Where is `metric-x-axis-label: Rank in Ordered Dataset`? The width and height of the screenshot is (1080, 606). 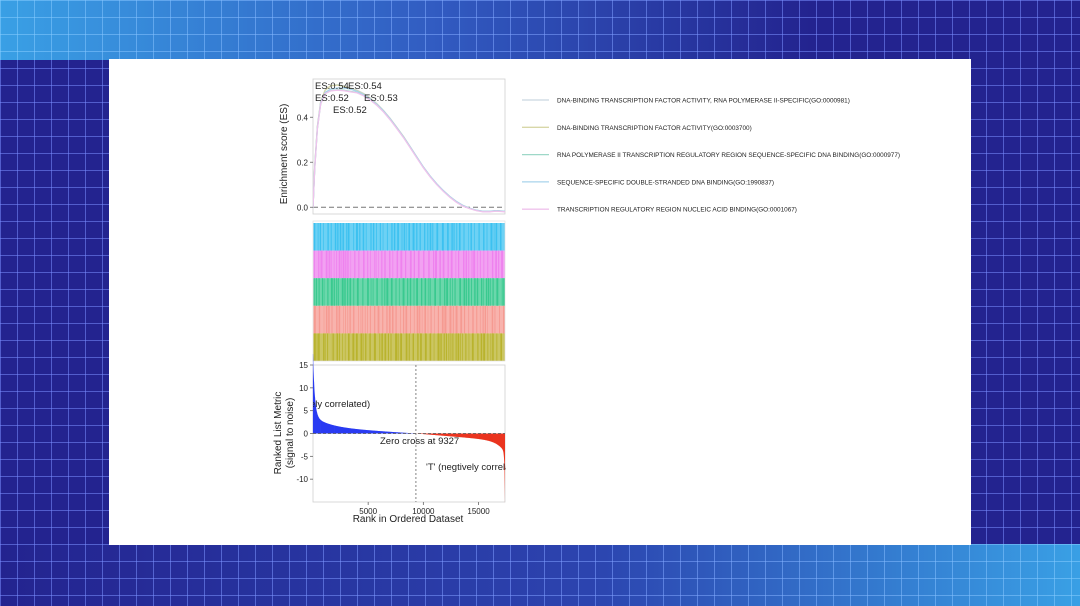
metric-x-axis-label: Rank in Ordered Dataset is located at coordinates (408, 519).